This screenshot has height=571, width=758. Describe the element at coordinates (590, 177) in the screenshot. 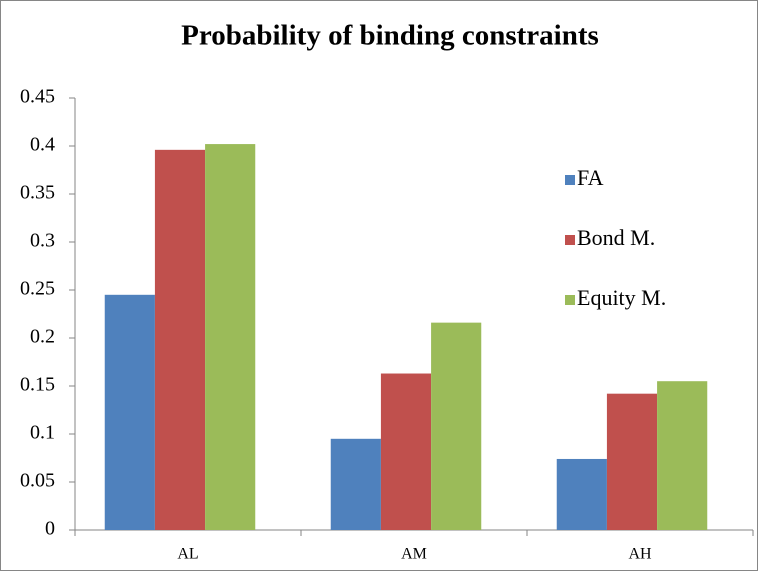

I see `legend-label: FA` at that location.